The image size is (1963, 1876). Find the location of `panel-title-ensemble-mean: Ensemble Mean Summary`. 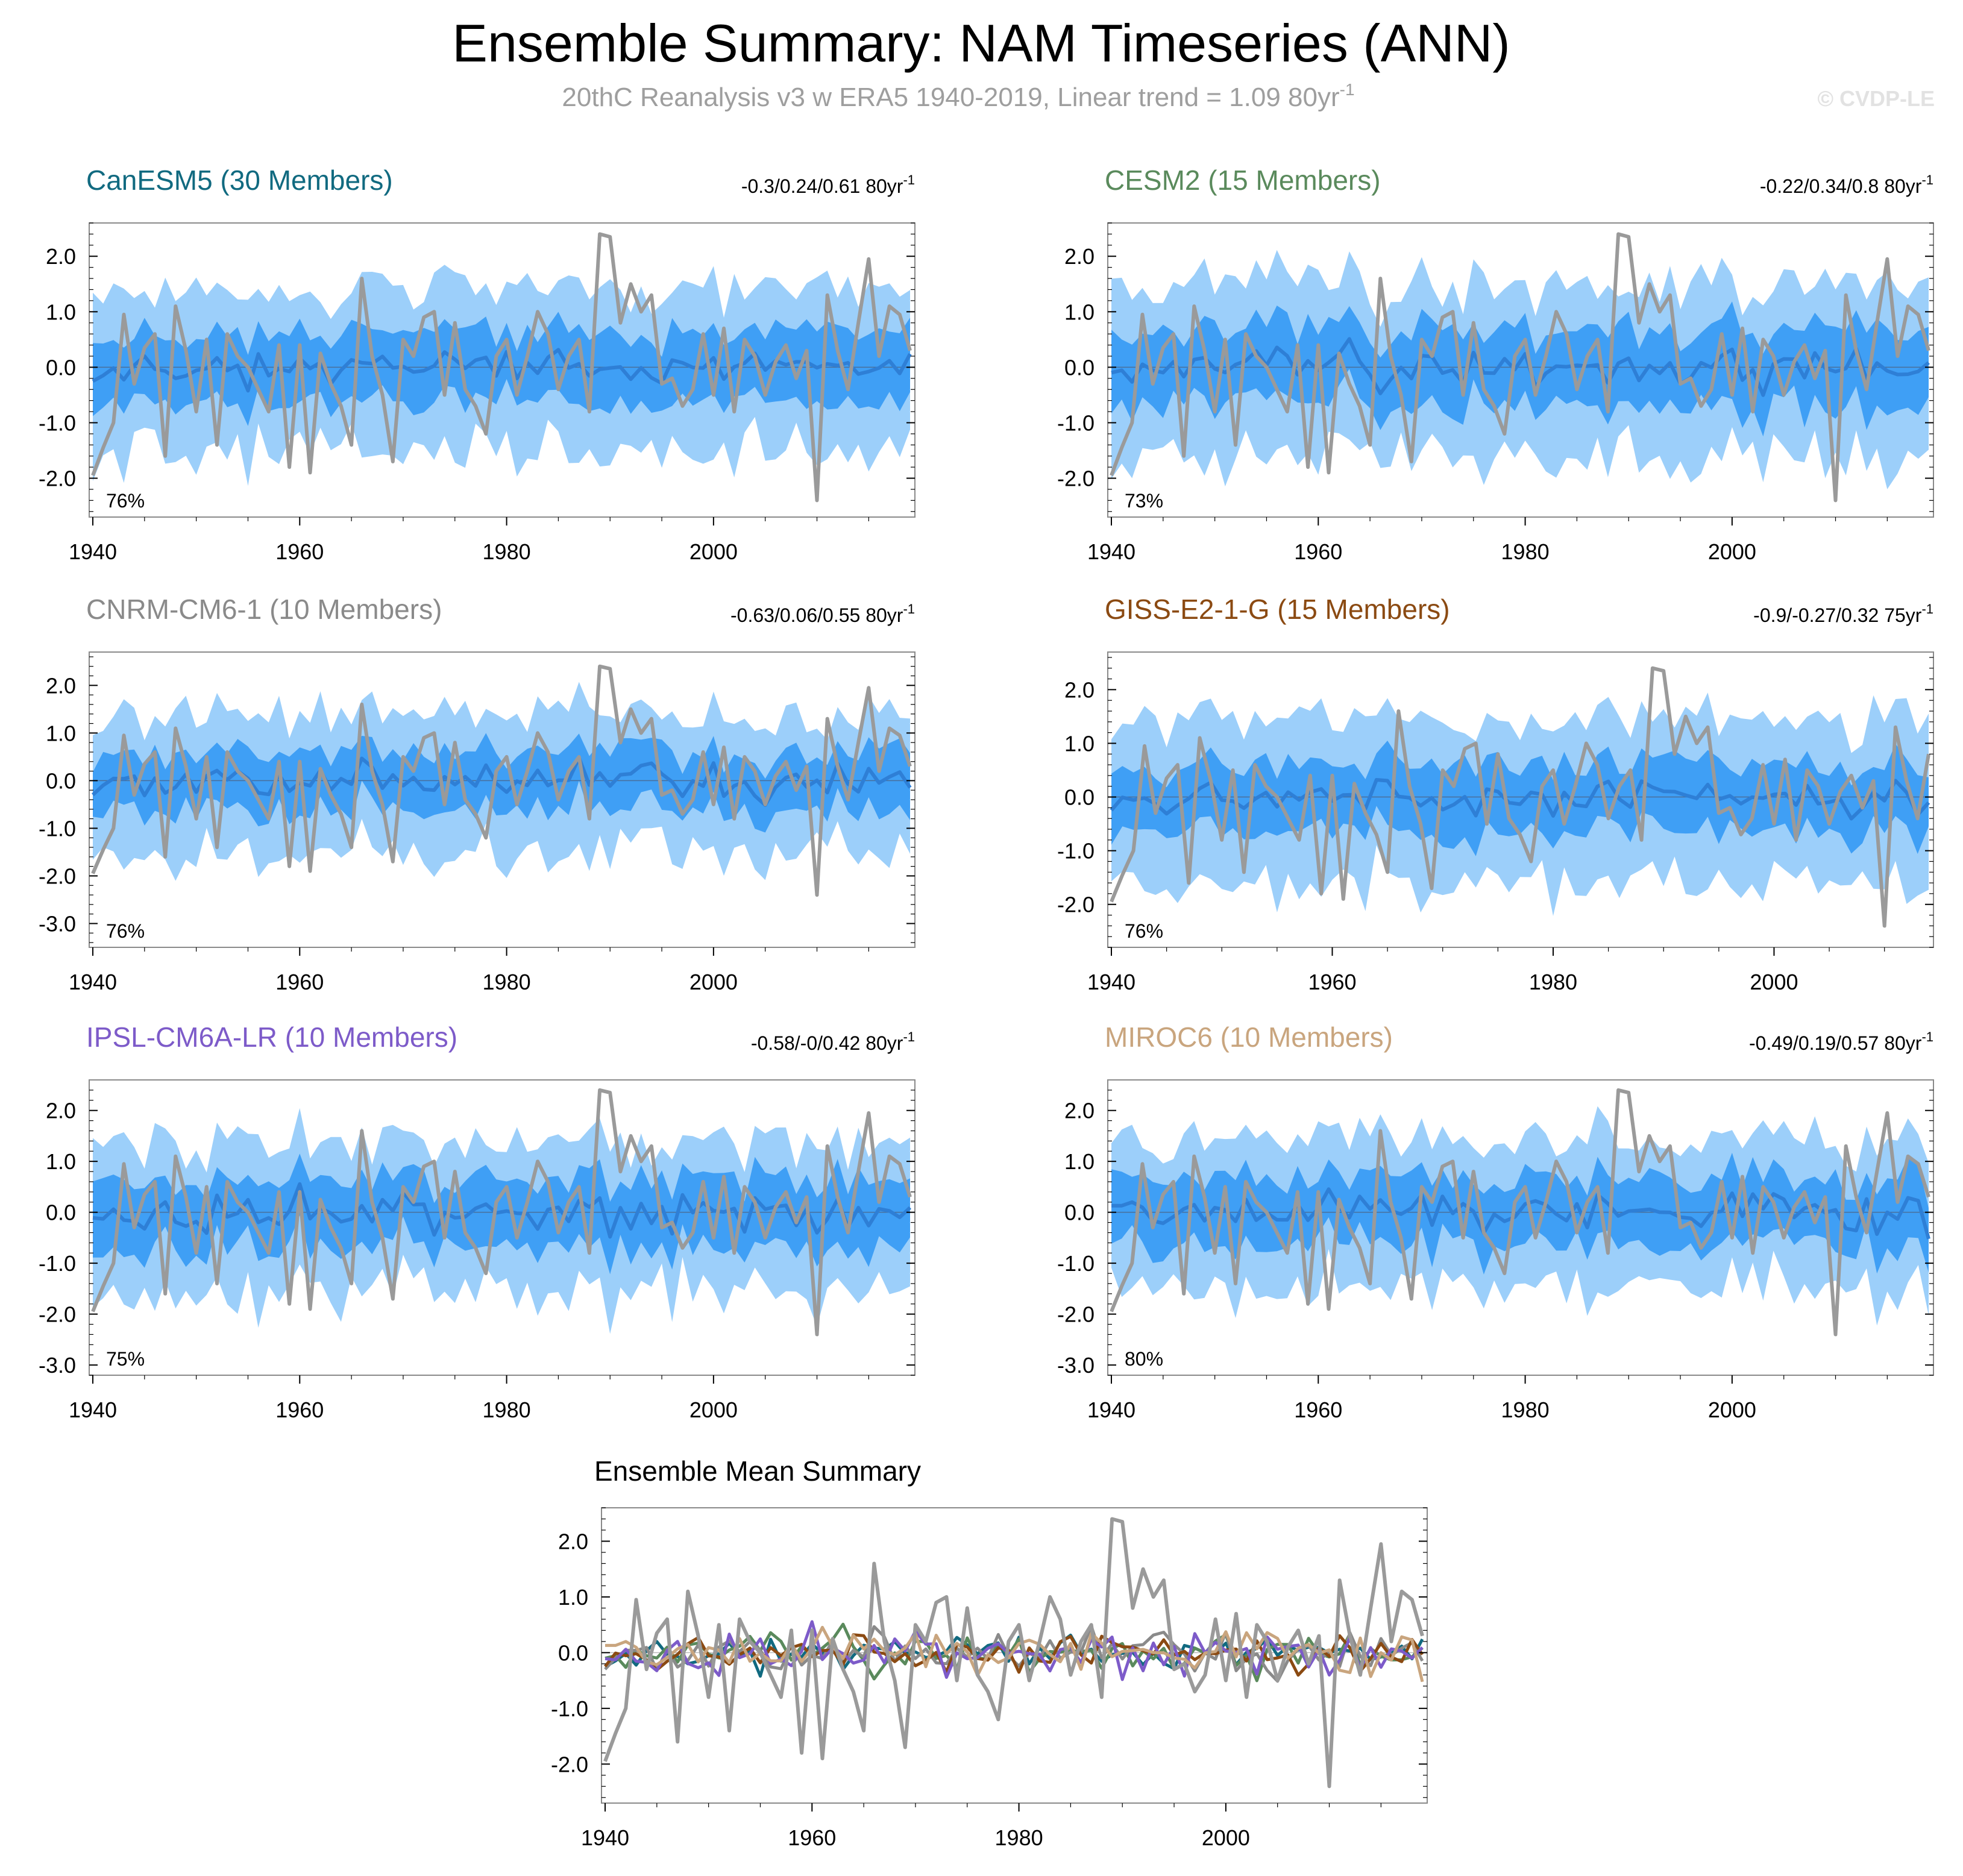

panel-title-ensemble-mean: Ensemble Mean Summary is located at coordinates (757, 1471).